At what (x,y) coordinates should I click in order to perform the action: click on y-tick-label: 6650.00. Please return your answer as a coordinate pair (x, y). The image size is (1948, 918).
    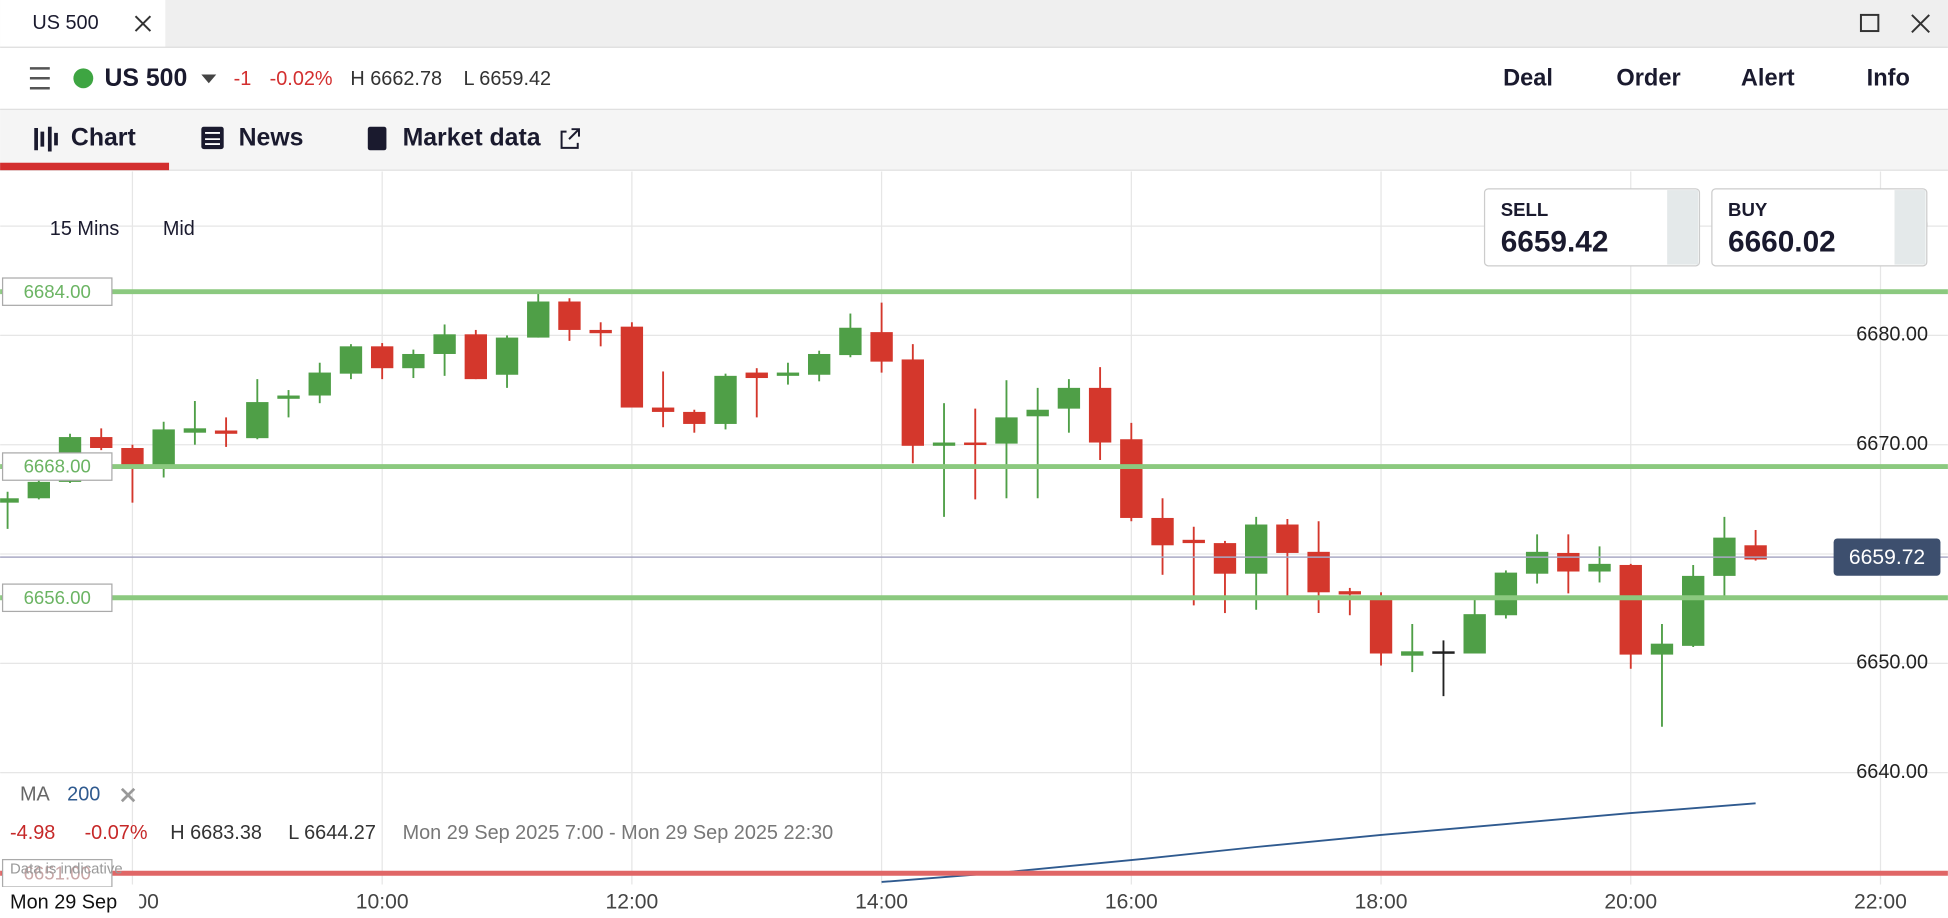
    Looking at the image, I should click on (1892, 663).